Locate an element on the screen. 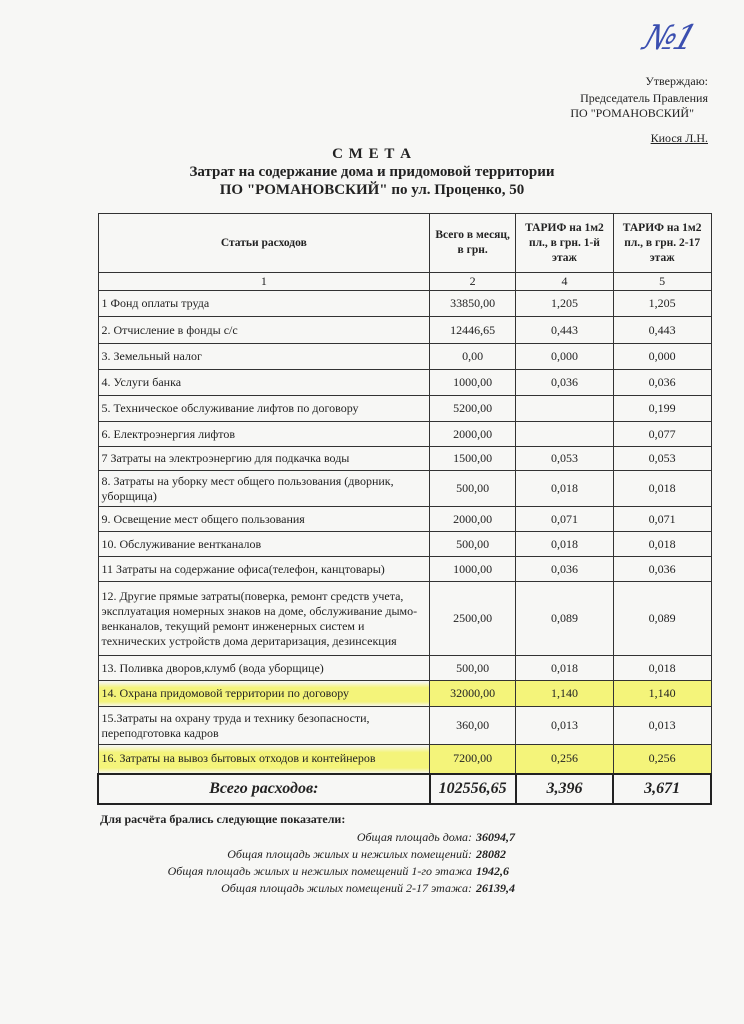 The image size is (744, 1024). item-tariff-1: 0,053 is located at coordinates (564, 458).